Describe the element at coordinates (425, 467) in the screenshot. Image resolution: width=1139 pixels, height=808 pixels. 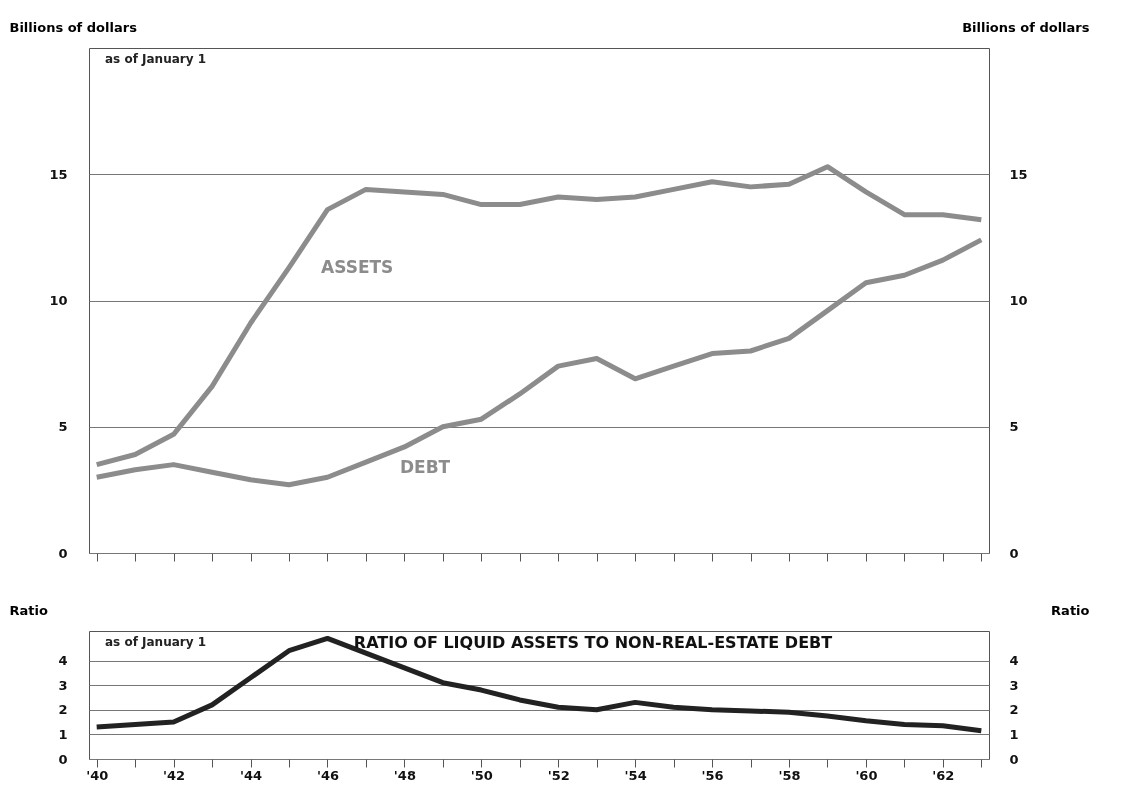
I see `series-label: DEBT` at that location.